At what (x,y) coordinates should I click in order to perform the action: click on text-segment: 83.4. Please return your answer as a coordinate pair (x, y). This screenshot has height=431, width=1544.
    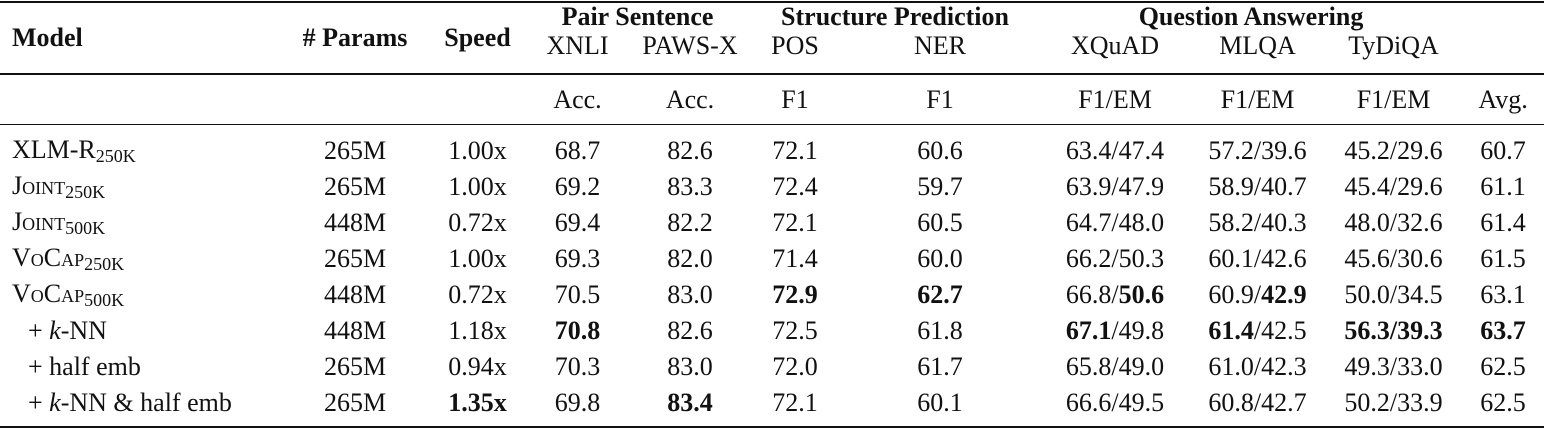
    Looking at the image, I should click on (690, 402).